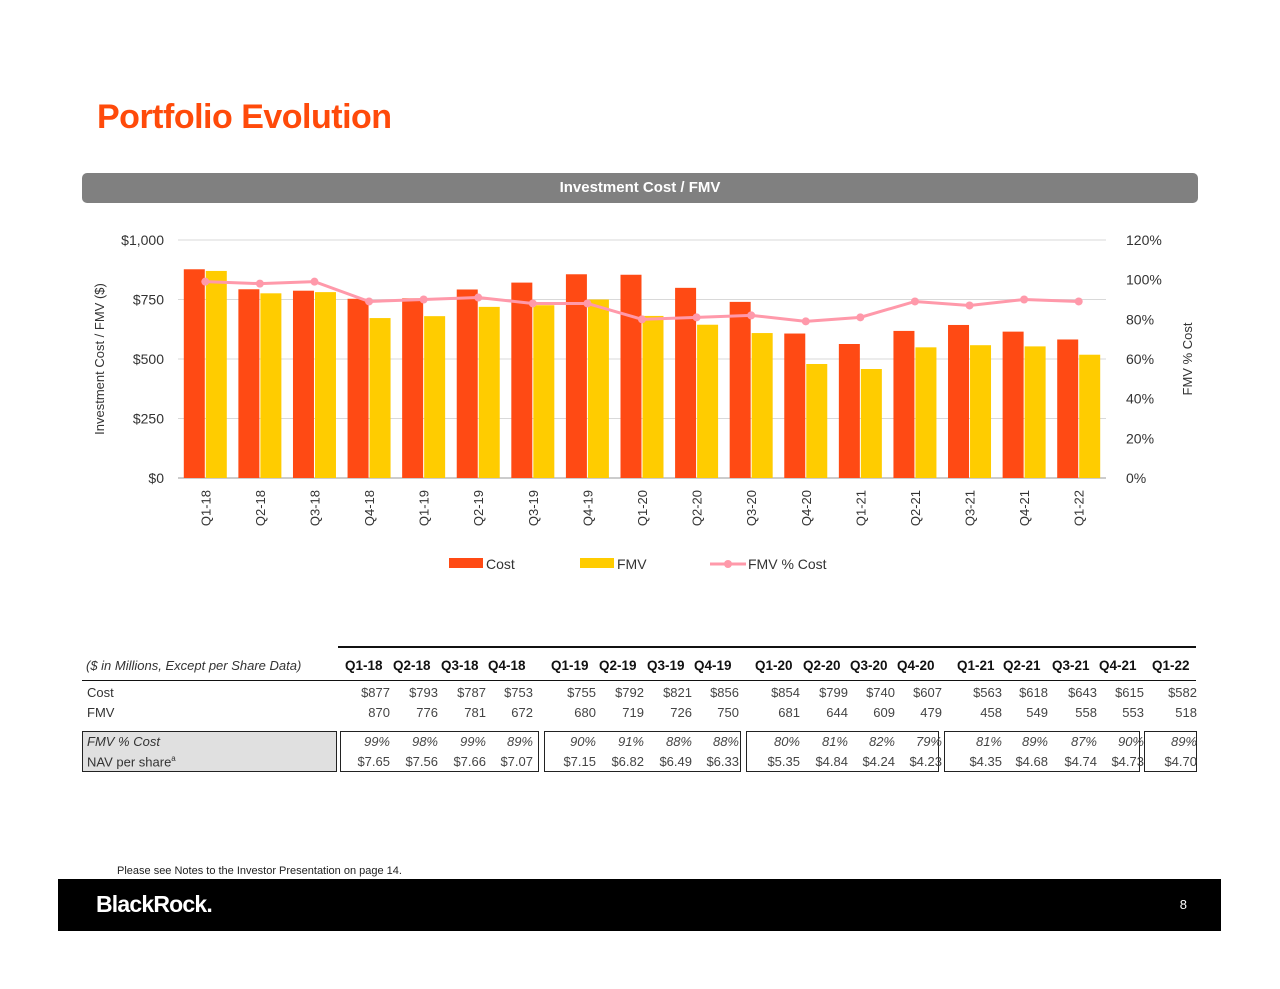 This screenshot has height=989, width=1280. What do you see at coordinates (260, 508) in the screenshot?
I see `x-tick-label: Q2-18` at bounding box center [260, 508].